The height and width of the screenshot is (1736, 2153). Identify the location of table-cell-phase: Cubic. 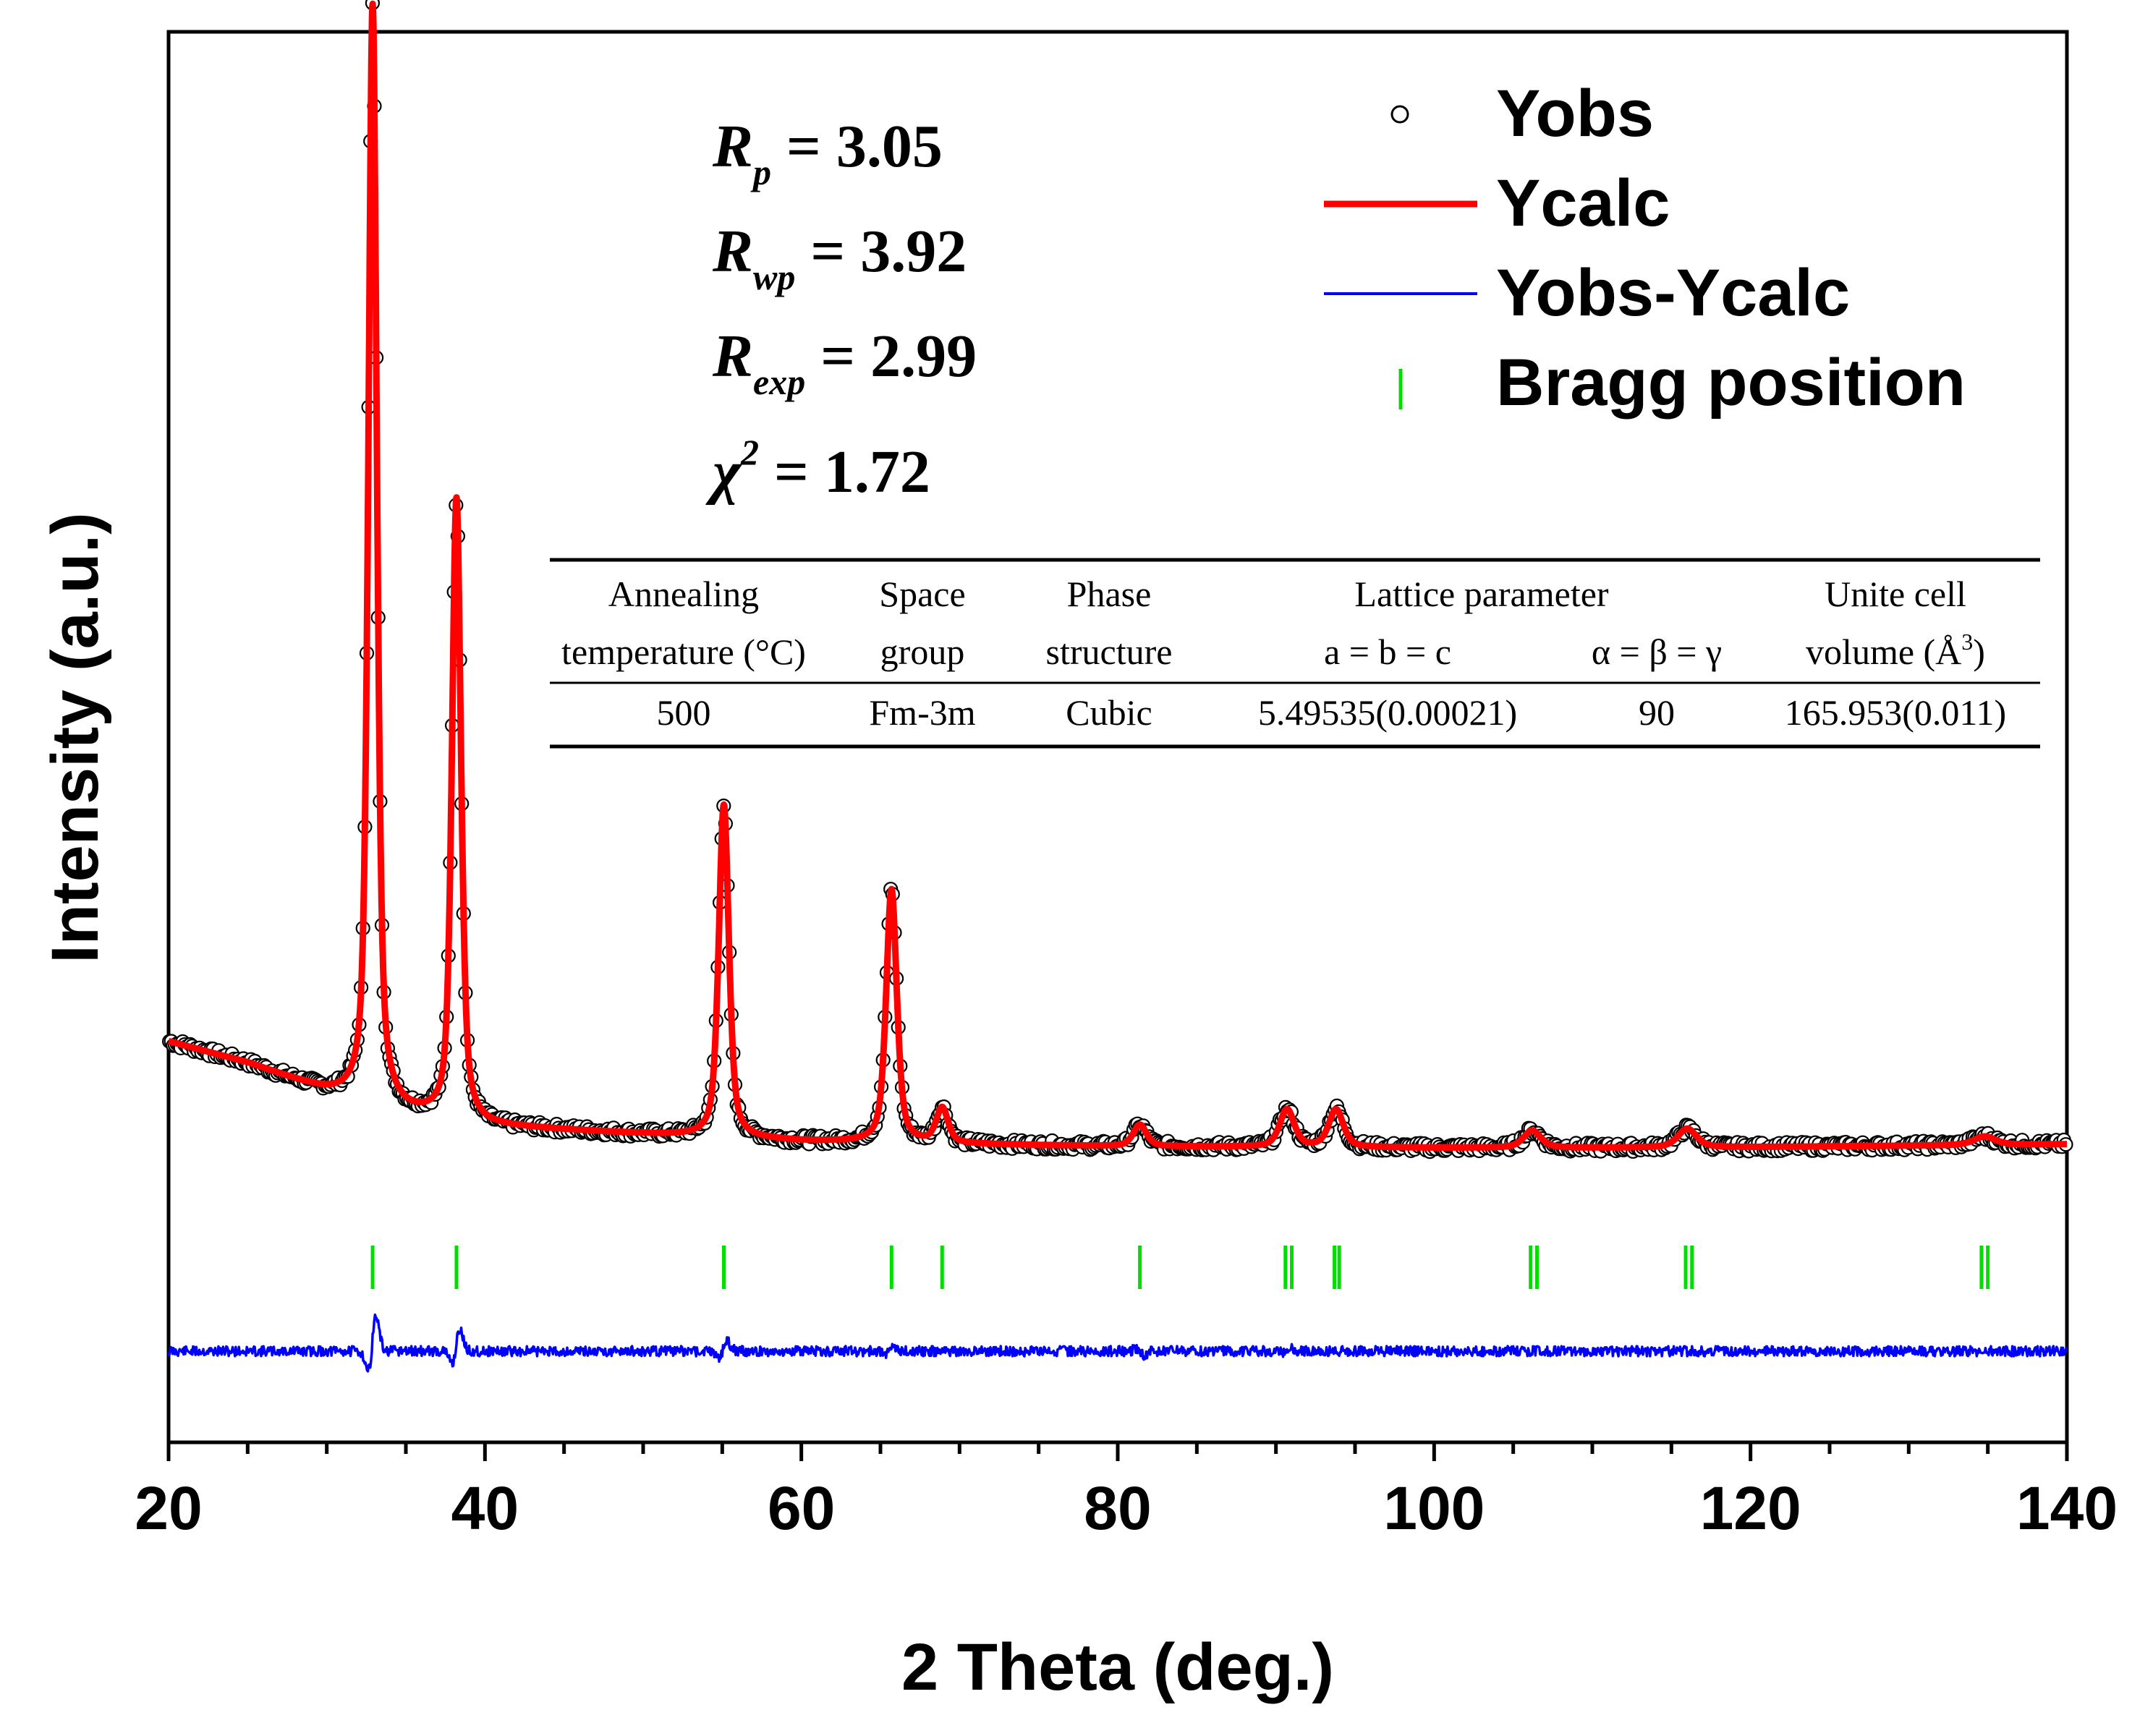
(1109, 713).